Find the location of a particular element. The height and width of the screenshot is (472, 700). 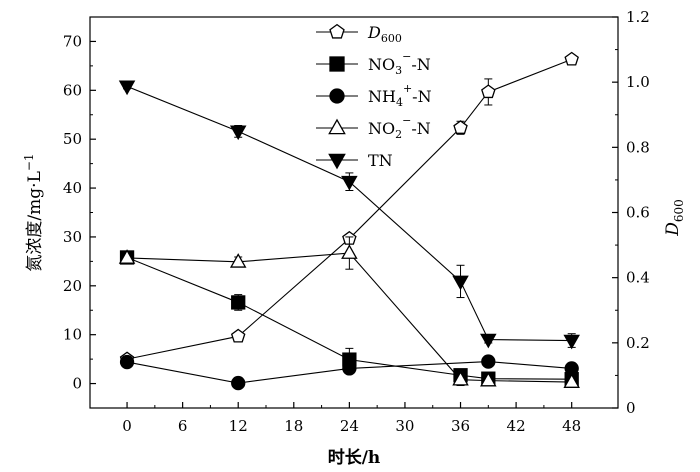

y-left-tick-label: 60 is located at coordinates (72, 90).